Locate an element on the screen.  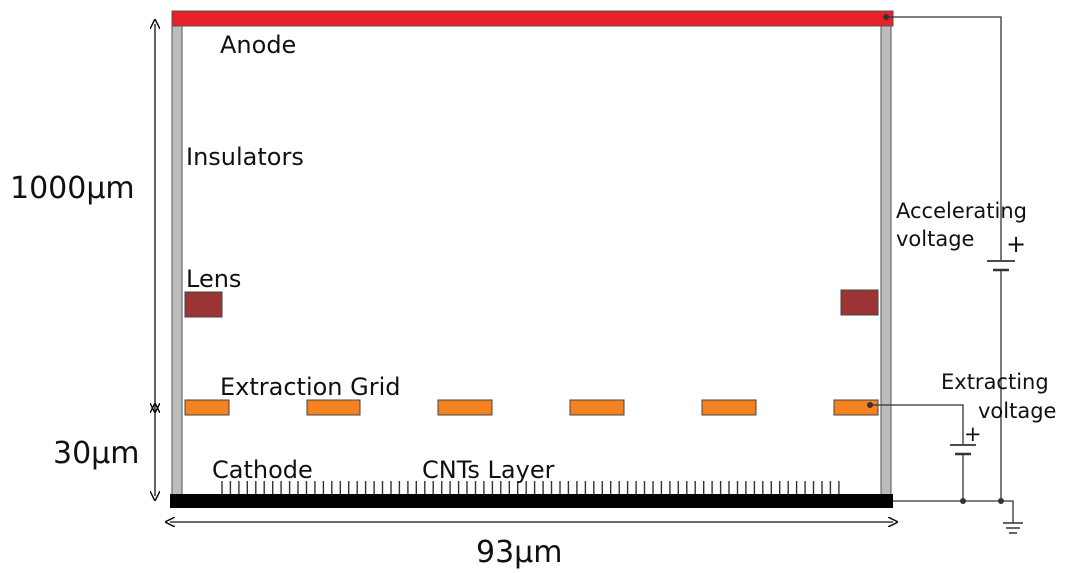
extraction-grid-label: Extraction Grid is located at coordinates (310, 387).